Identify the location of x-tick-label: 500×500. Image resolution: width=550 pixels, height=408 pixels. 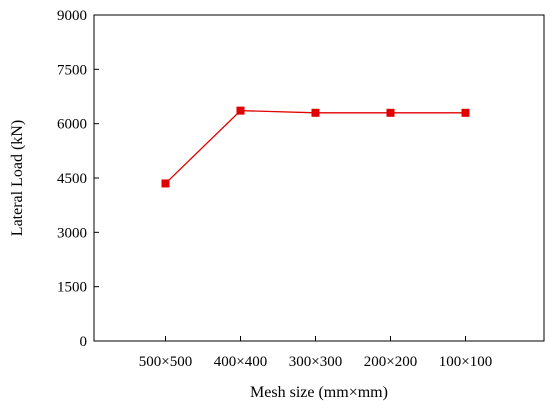
(165, 362).